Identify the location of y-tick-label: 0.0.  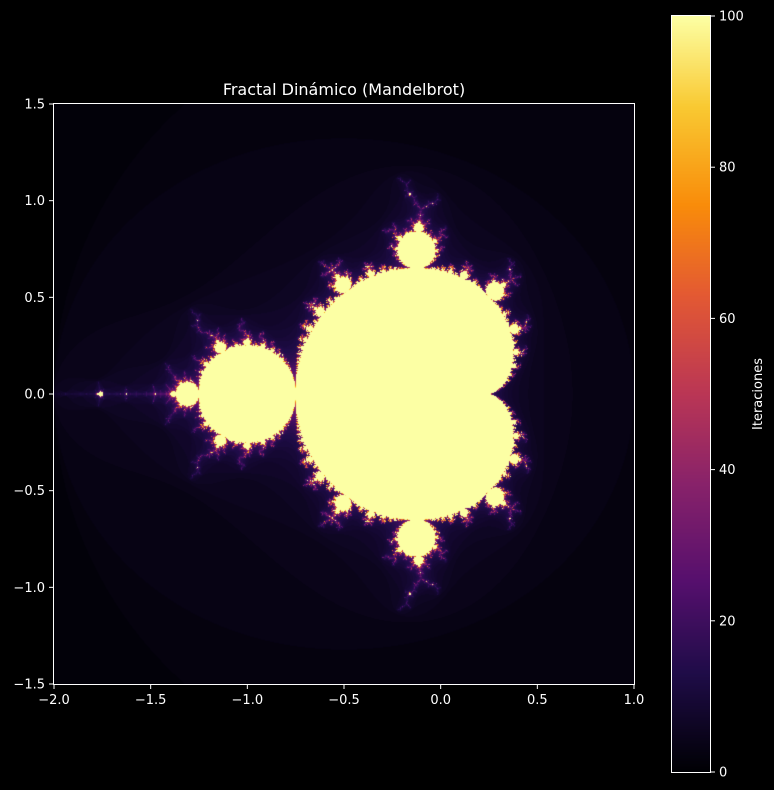
(34, 395).